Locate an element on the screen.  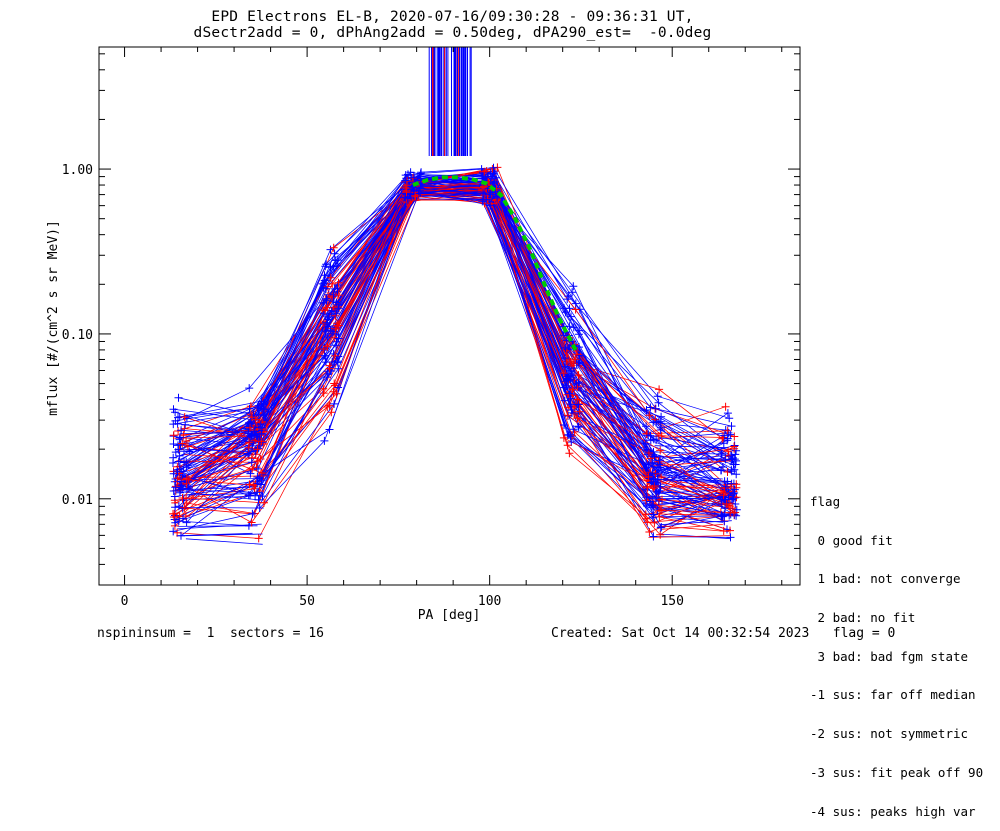
flag-legend-item: 1 bad: not converge is located at coordinates (885, 579).